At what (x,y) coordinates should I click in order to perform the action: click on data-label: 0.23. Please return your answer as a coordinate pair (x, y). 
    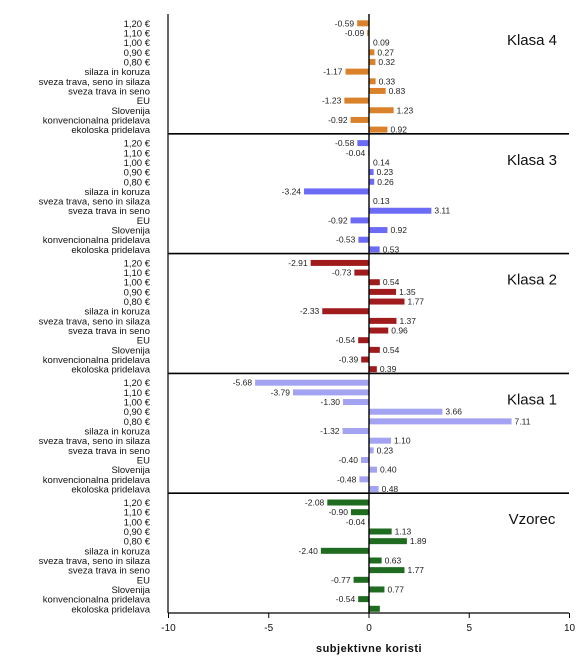
    Looking at the image, I should click on (385, 450).